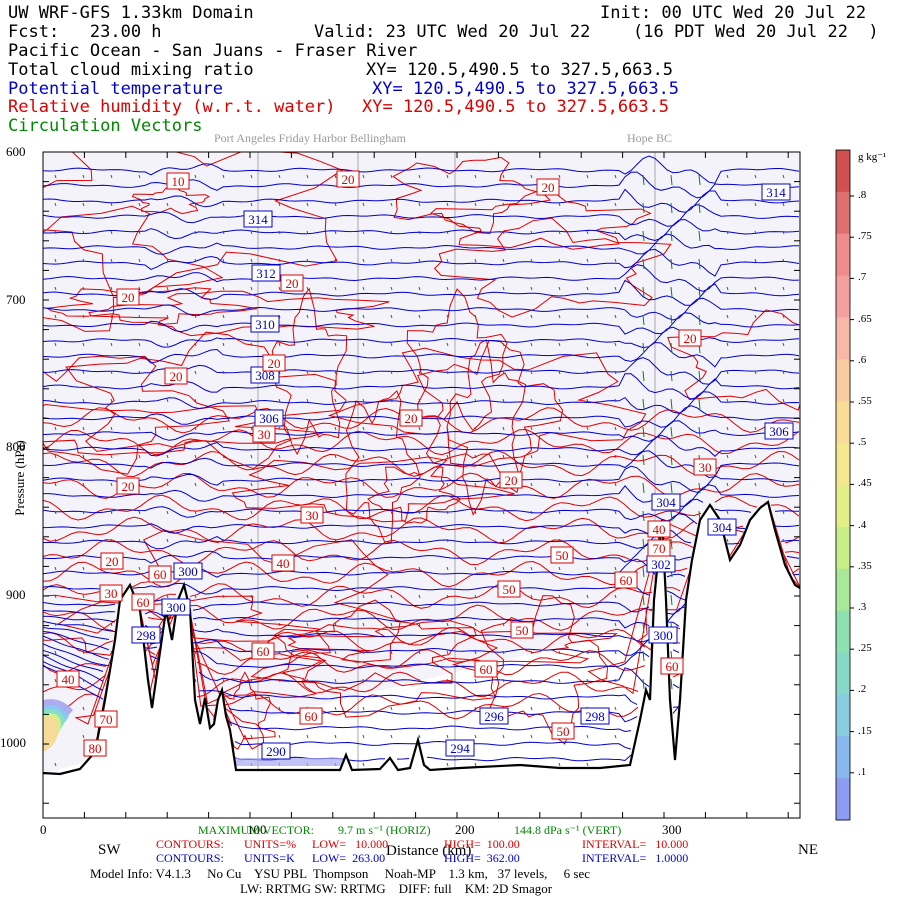 This screenshot has height=900, width=900. What do you see at coordinates (275, 762) in the screenshot?
I see `cloud-fill` at bounding box center [275, 762].